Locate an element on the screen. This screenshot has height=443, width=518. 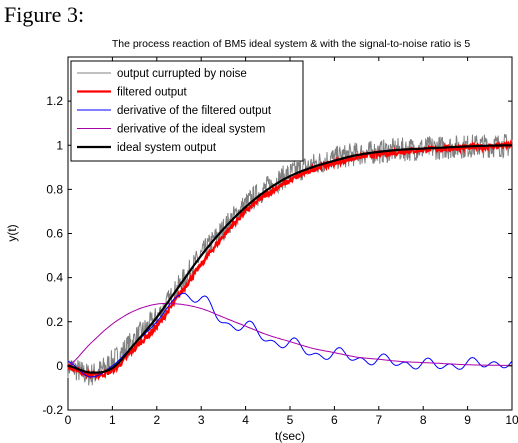
figure-label: Figure 3: is located at coordinates (44, 14).